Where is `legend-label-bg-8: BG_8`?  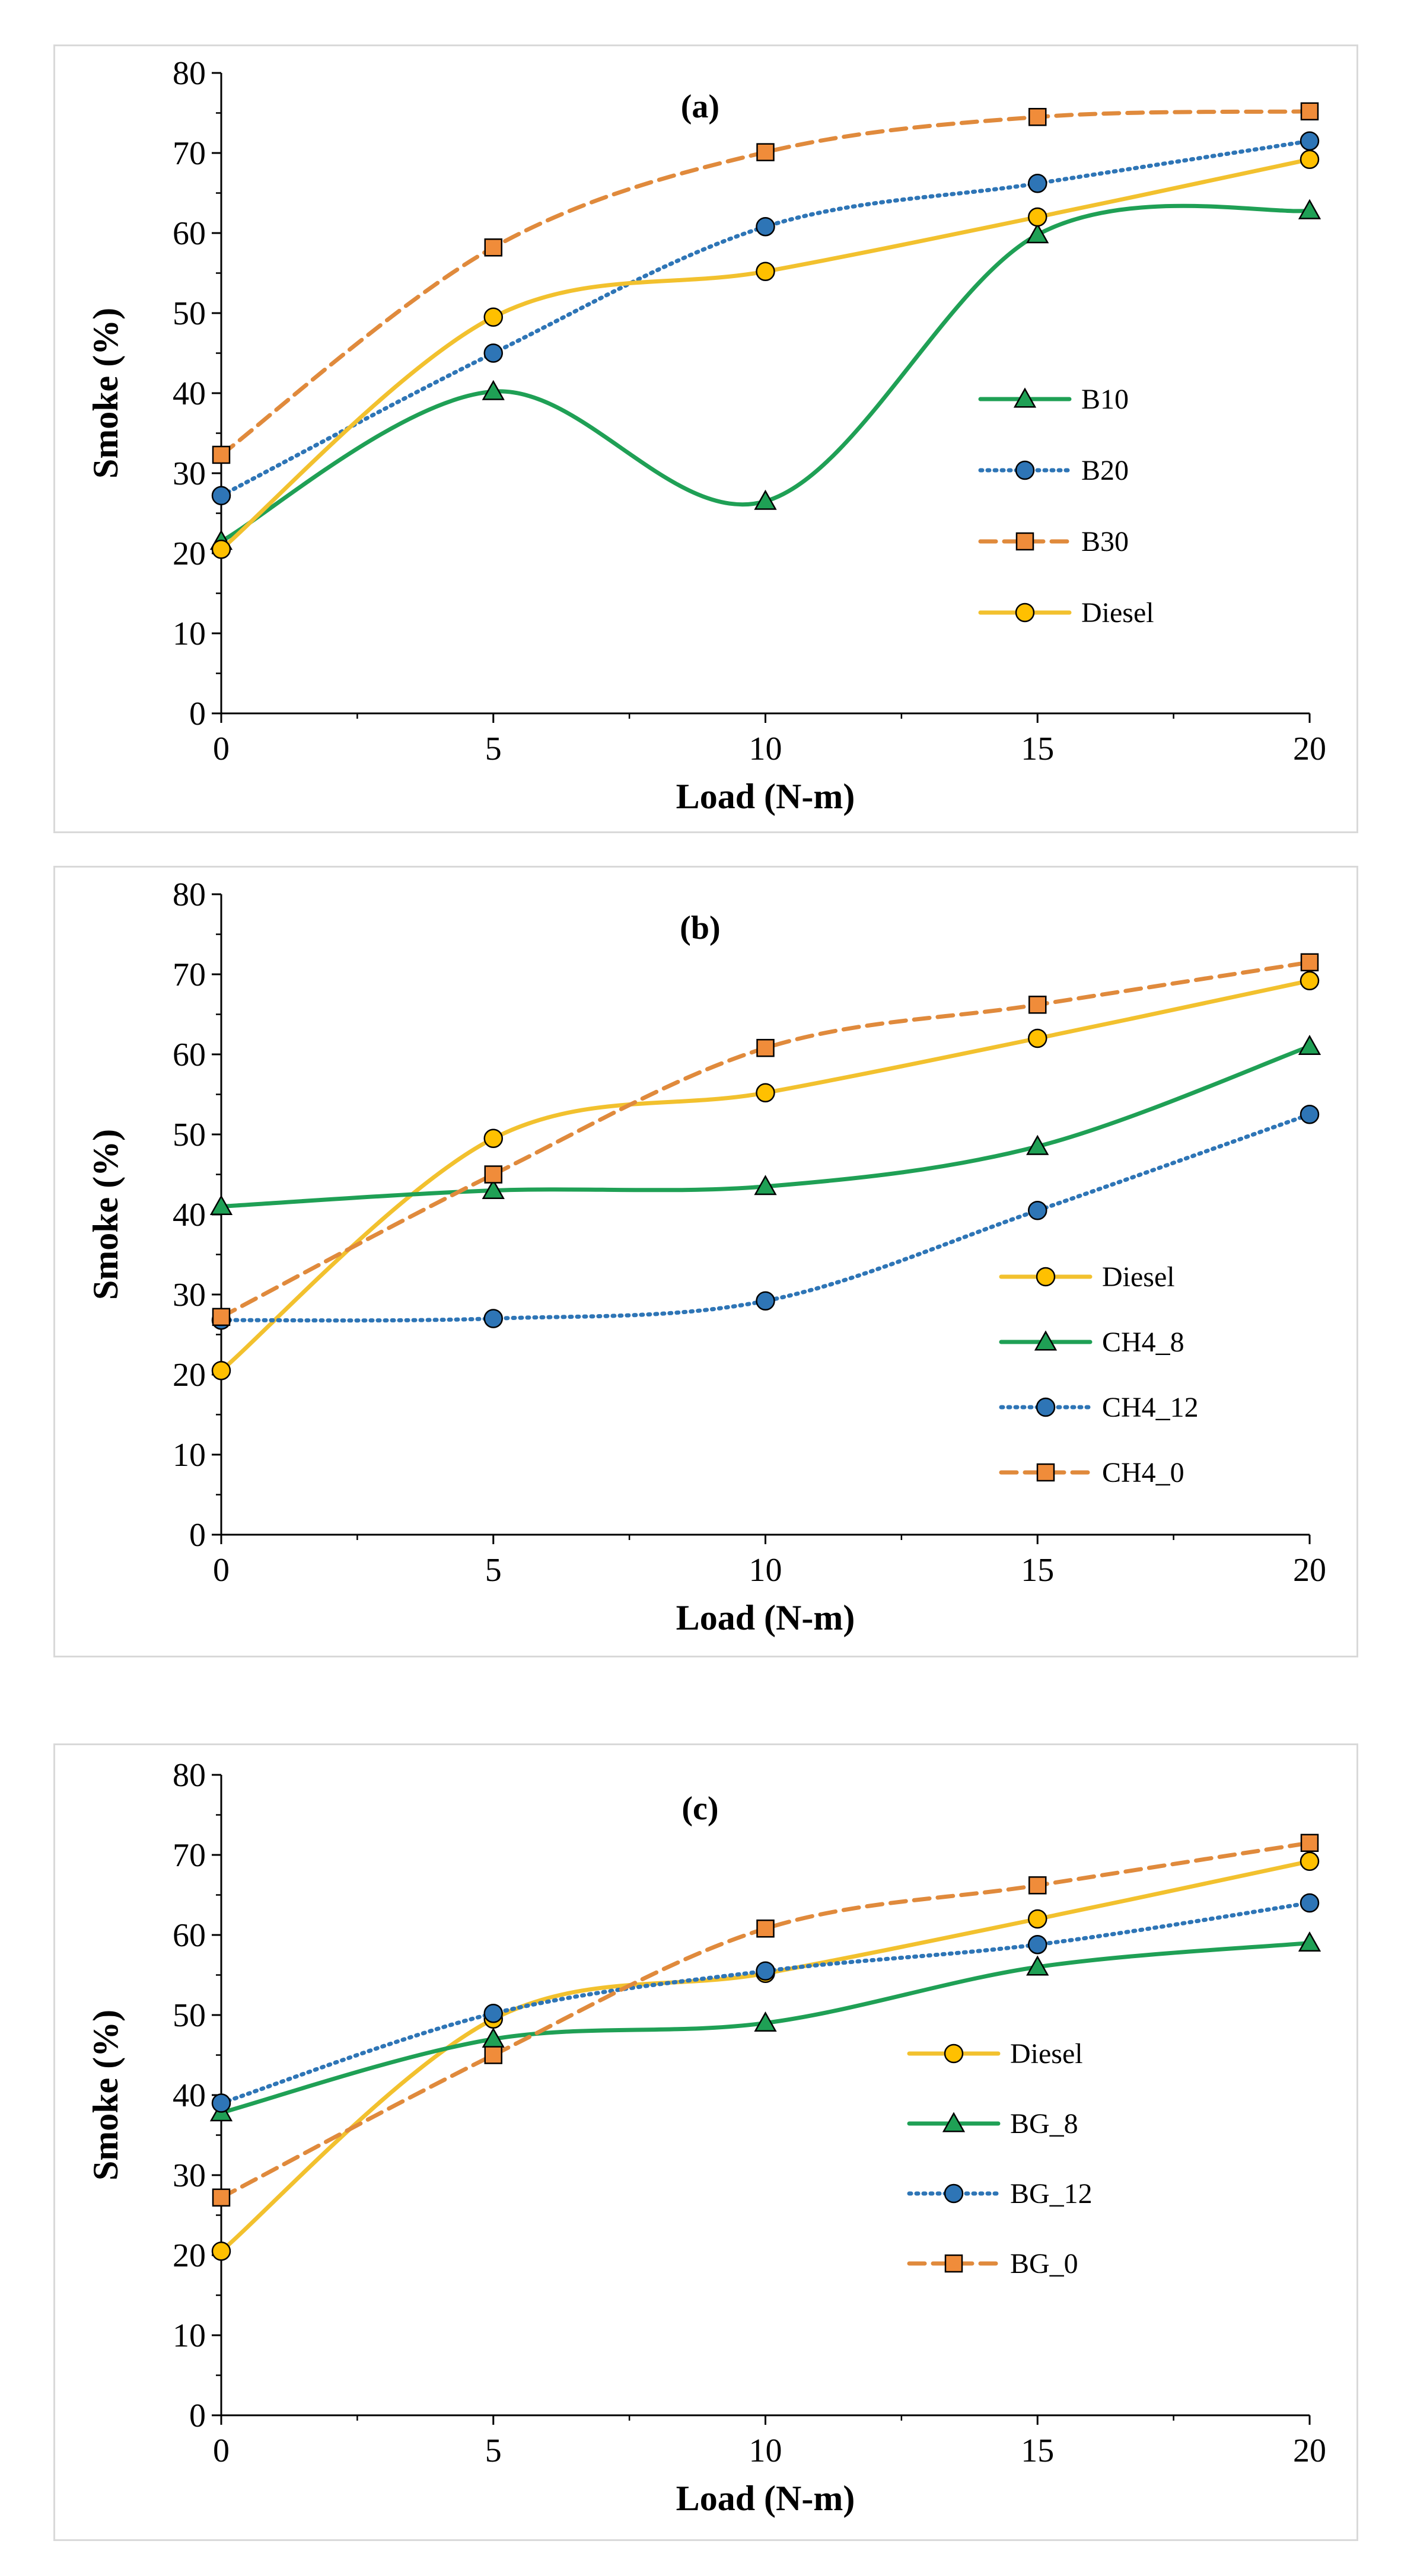 legend-label-bg-8: BG_8 is located at coordinates (1044, 2124).